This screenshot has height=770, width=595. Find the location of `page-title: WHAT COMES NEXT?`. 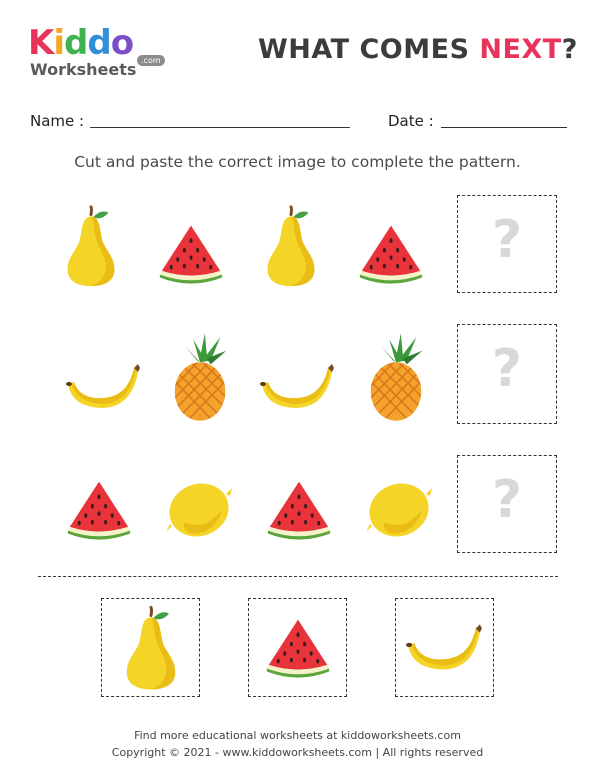

page-title: WHAT COMES NEXT? is located at coordinates (418, 49).